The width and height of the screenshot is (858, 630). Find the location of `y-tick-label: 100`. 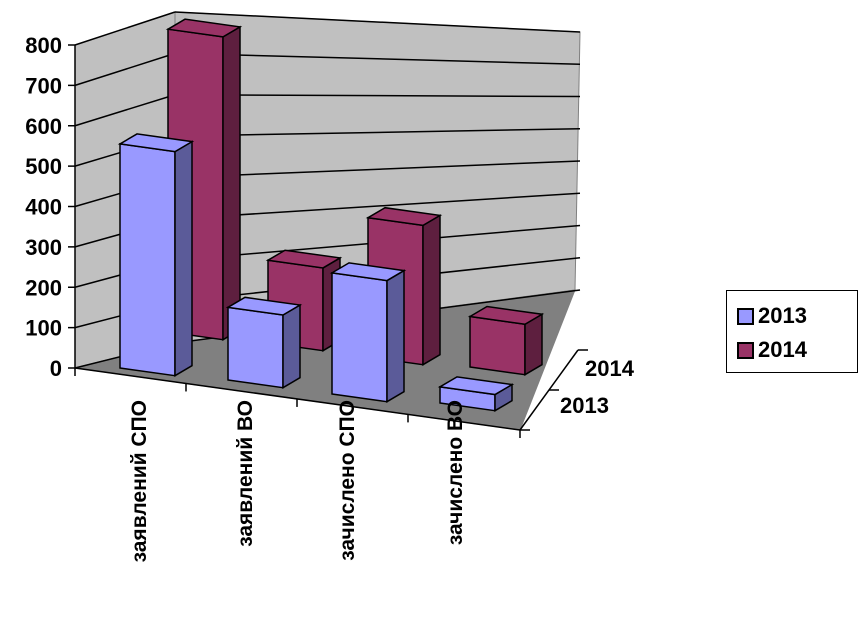

y-tick-label: 100 is located at coordinates (43, 328).